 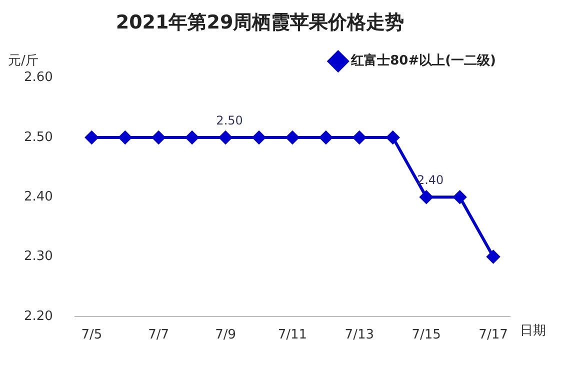 I want to click on x-tick-label: 7/15, so click(x=426, y=335).